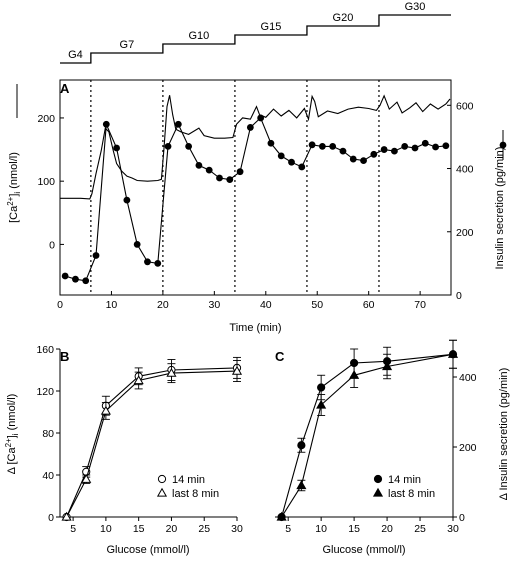  I want to click on protocol-label-g30: G30, so click(415, 7).